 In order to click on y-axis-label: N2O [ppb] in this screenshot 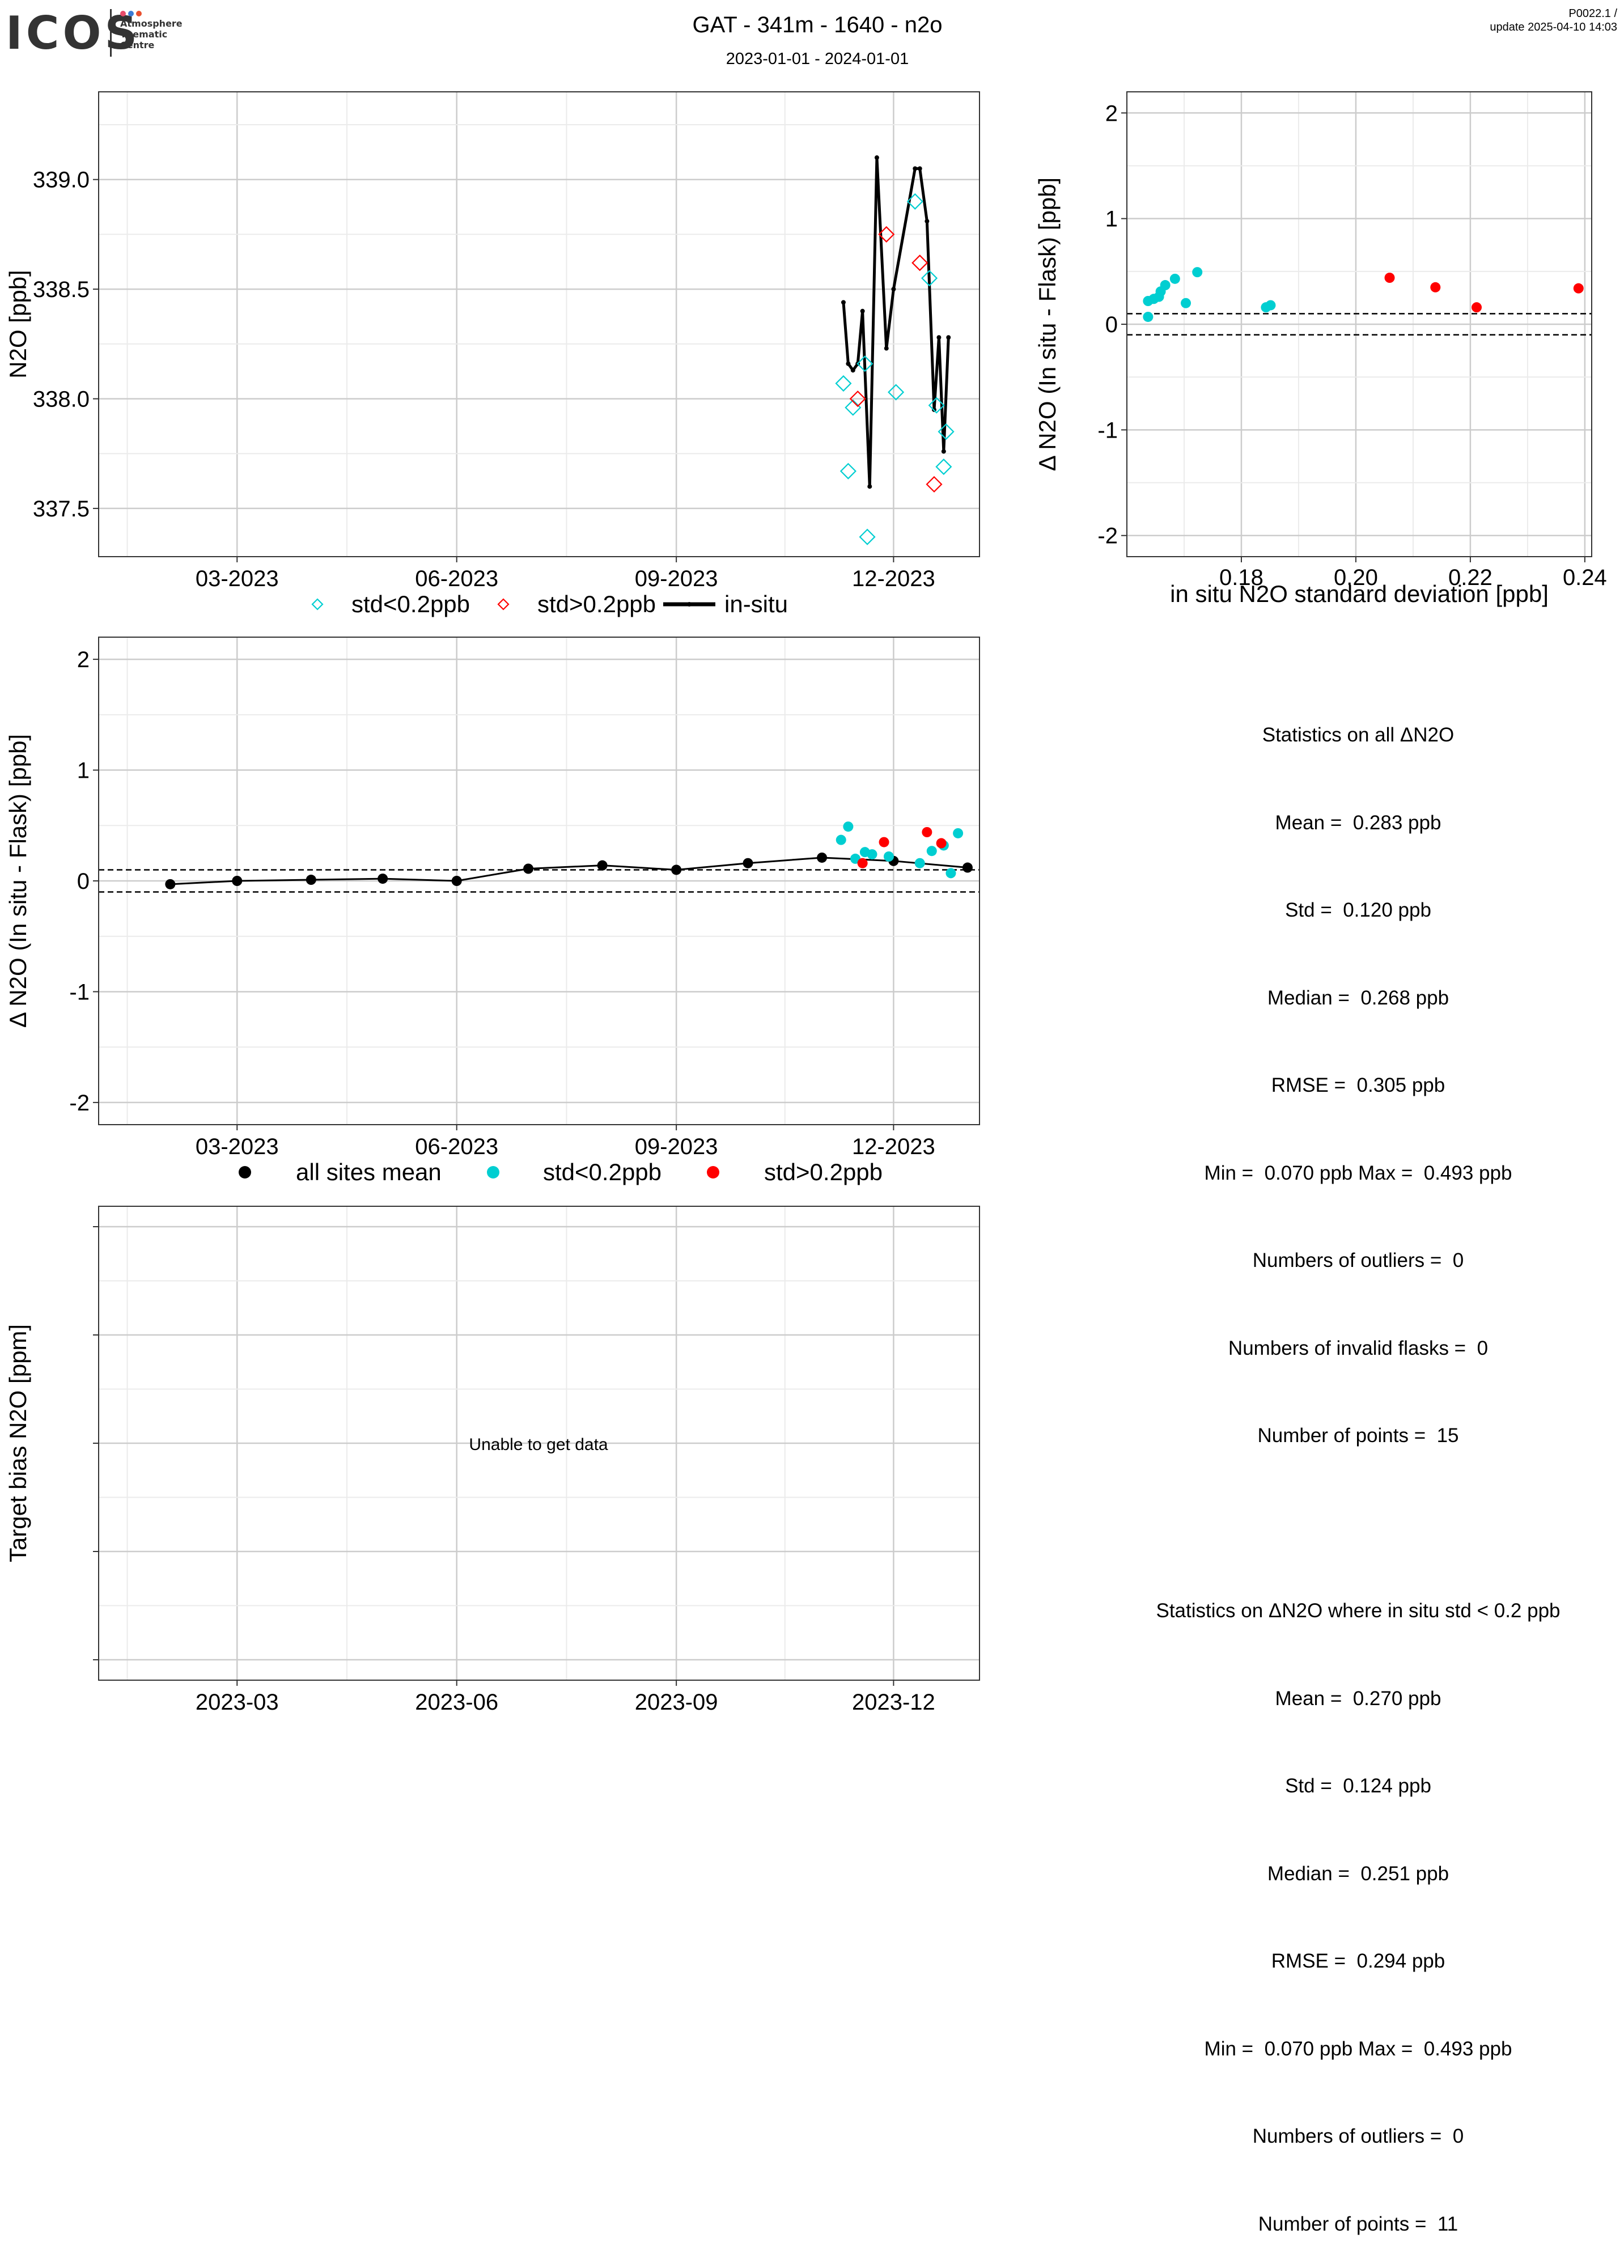, I will do `click(18, 324)`.